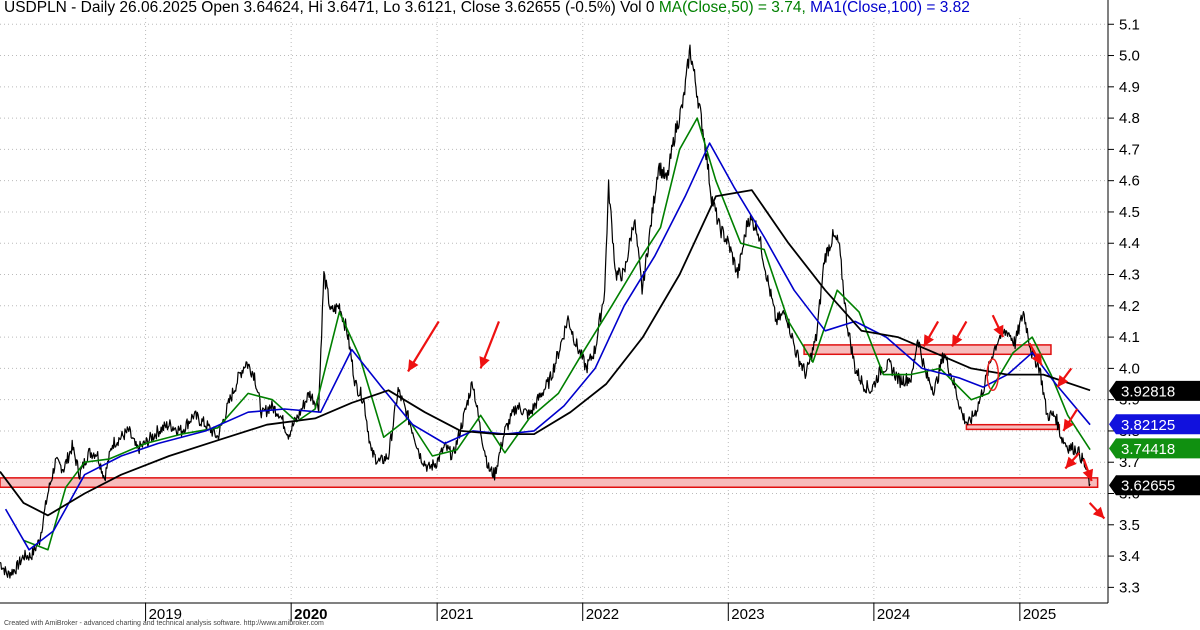 The image size is (1200, 630). Describe the element at coordinates (993, 375) in the screenshot. I see `highlight-ellipse` at that location.